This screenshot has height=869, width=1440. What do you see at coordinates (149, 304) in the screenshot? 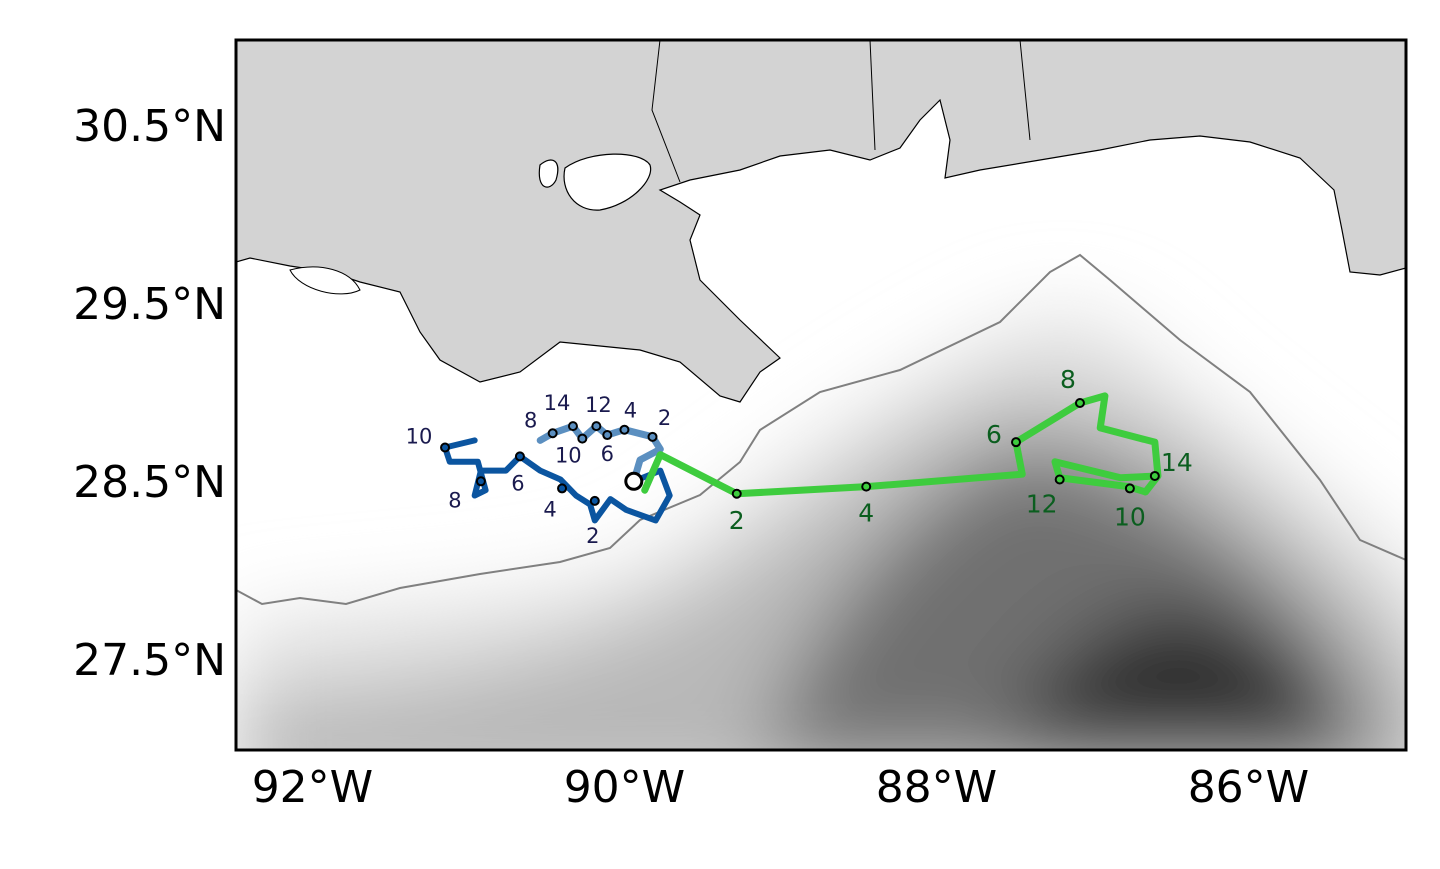
I see `y-tick-label: 29.5°N` at bounding box center [149, 304].